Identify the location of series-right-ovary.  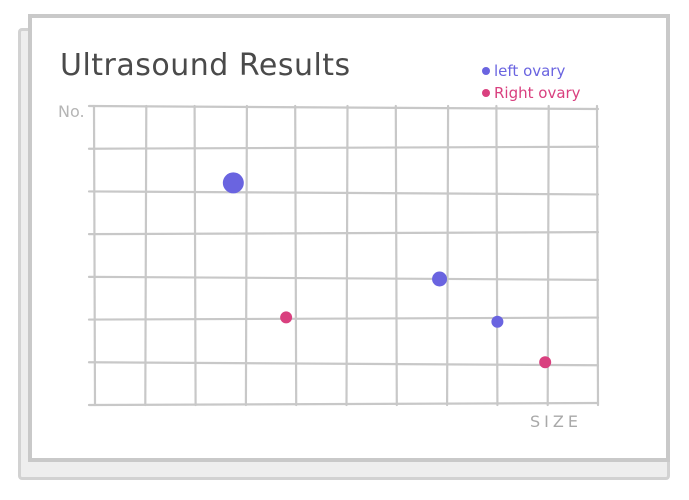
(416, 340).